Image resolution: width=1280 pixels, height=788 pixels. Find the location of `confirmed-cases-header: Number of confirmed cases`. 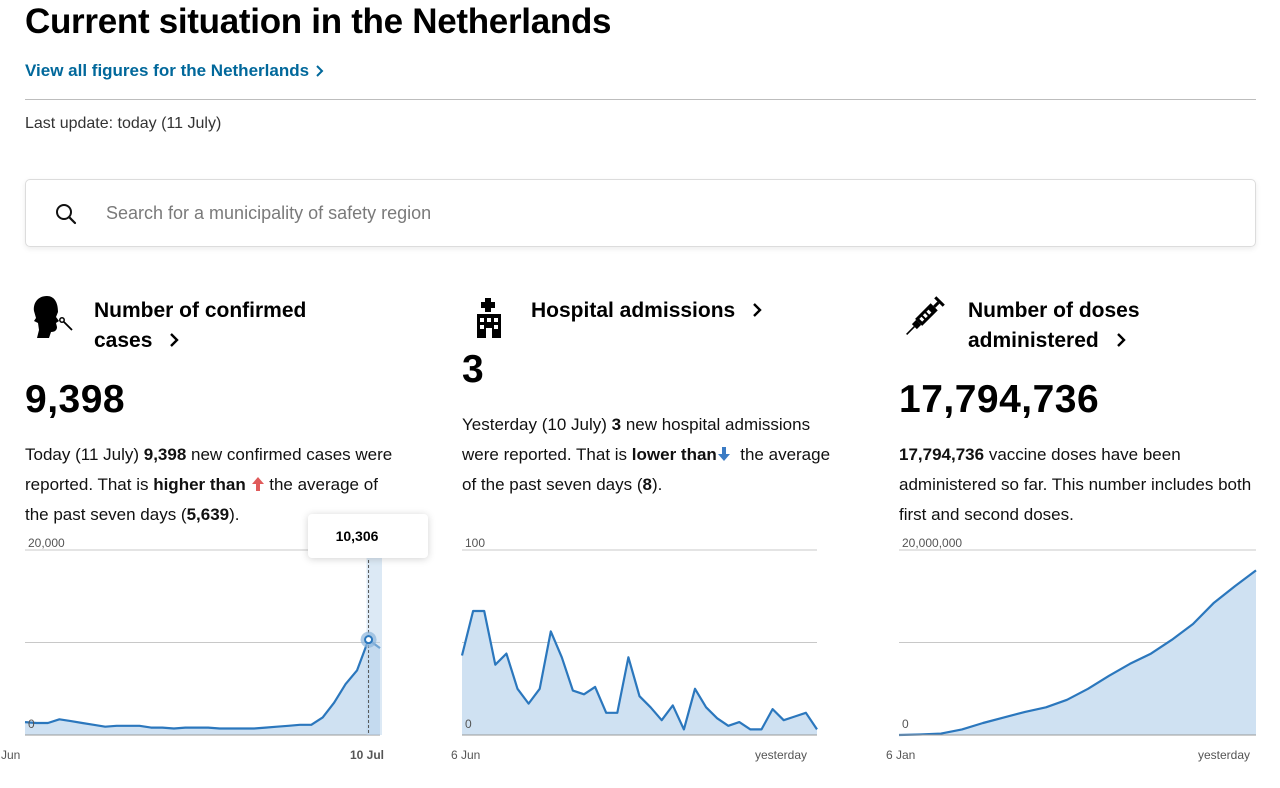

confirmed-cases-header: Number of confirmed cases is located at coordinates (215, 323).